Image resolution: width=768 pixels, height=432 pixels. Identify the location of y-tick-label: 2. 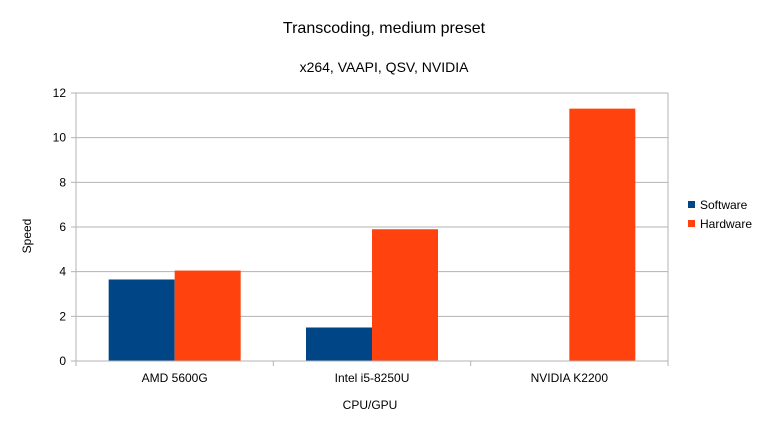
(62, 316).